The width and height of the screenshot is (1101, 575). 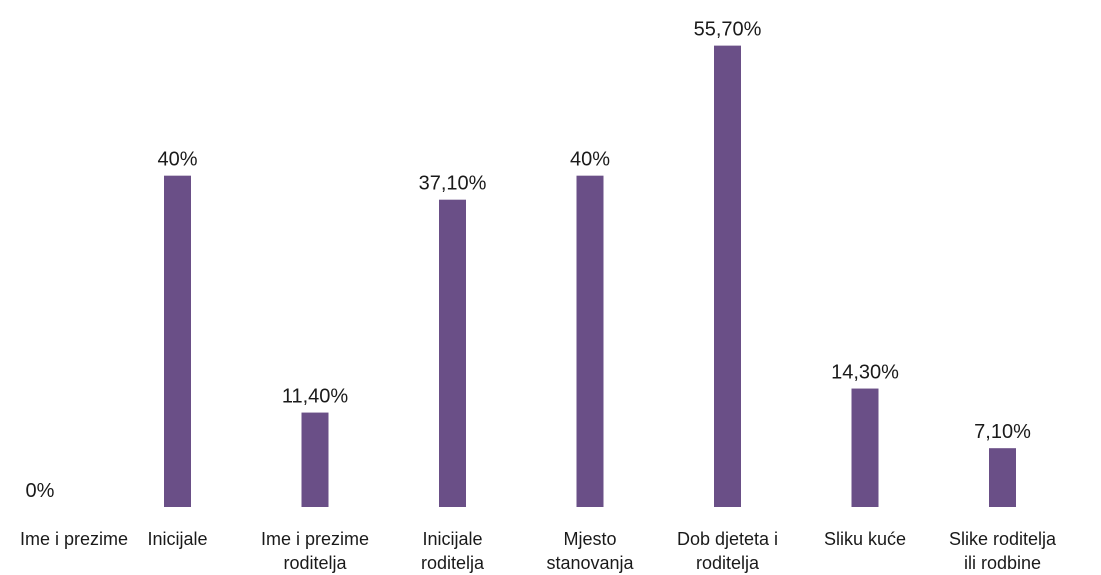 What do you see at coordinates (1003, 551) in the screenshot?
I see `category-label-7: Slike roditelja ili rodbine` at bounding box center [1003, 551].